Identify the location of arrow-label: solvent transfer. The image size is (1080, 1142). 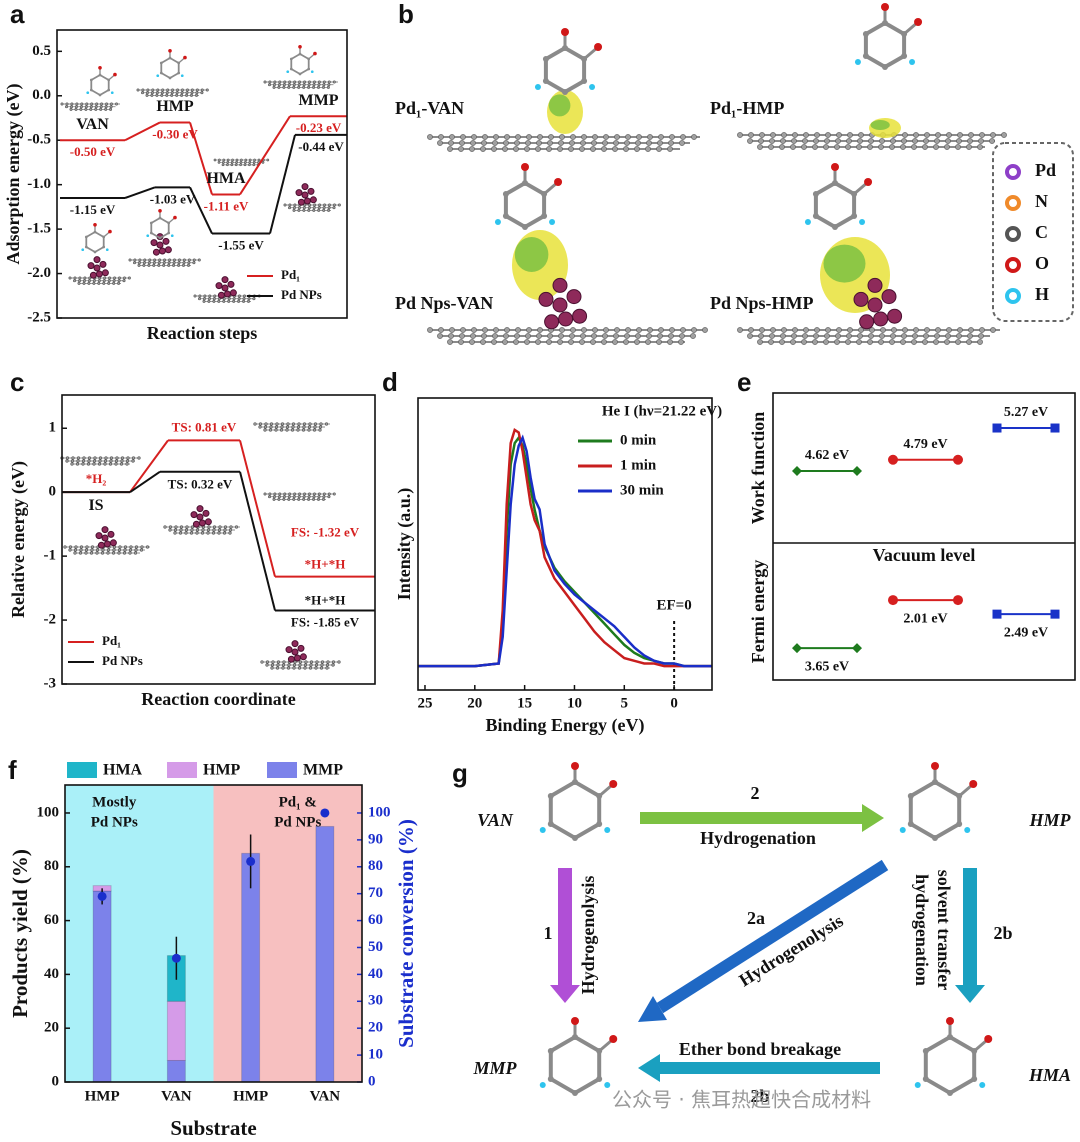
(944, 930).